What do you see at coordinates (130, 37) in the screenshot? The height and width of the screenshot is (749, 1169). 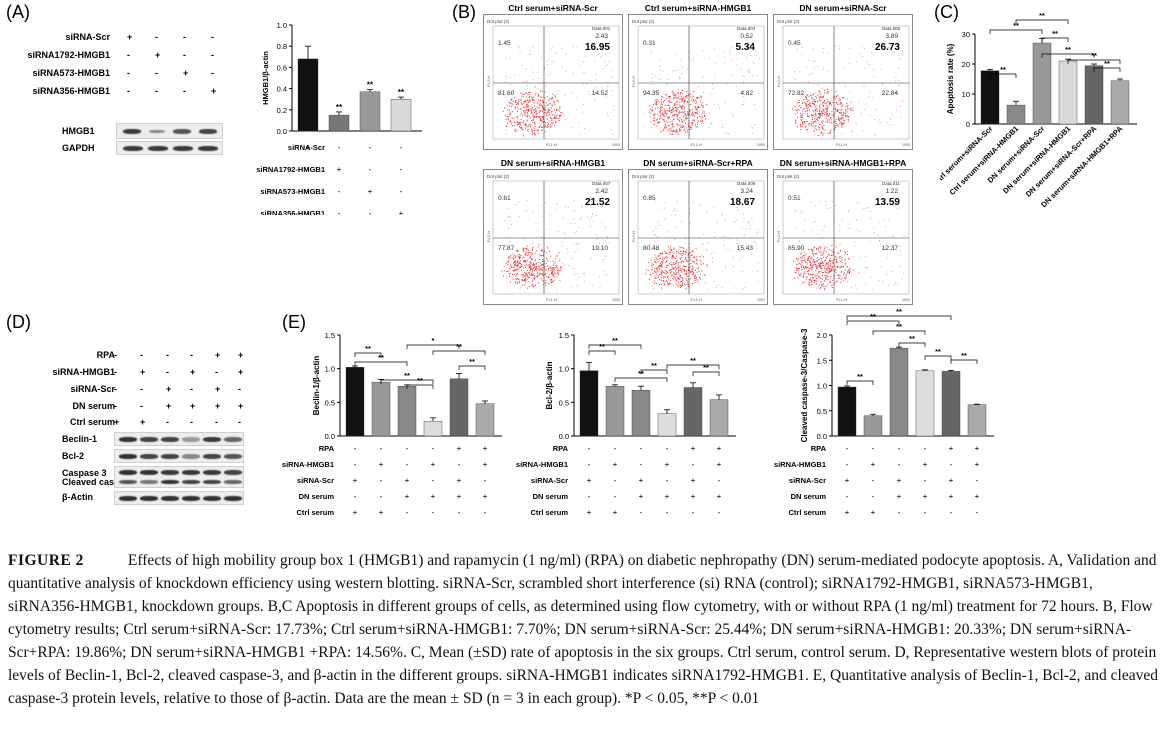 I see `blot-a-sign: +` at bounding box center [130, 37].